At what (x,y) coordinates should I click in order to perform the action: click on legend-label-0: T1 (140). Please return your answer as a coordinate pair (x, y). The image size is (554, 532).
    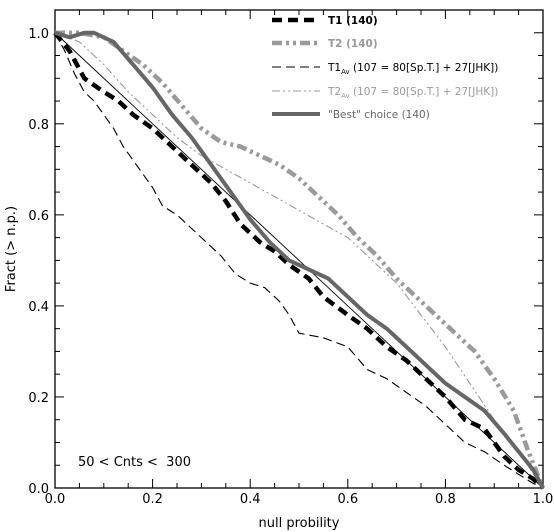
    Looking at the image, I should click on (353, 21).